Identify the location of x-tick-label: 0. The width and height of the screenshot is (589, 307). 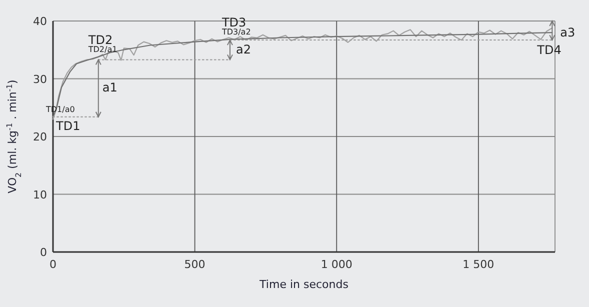
(53, 264).